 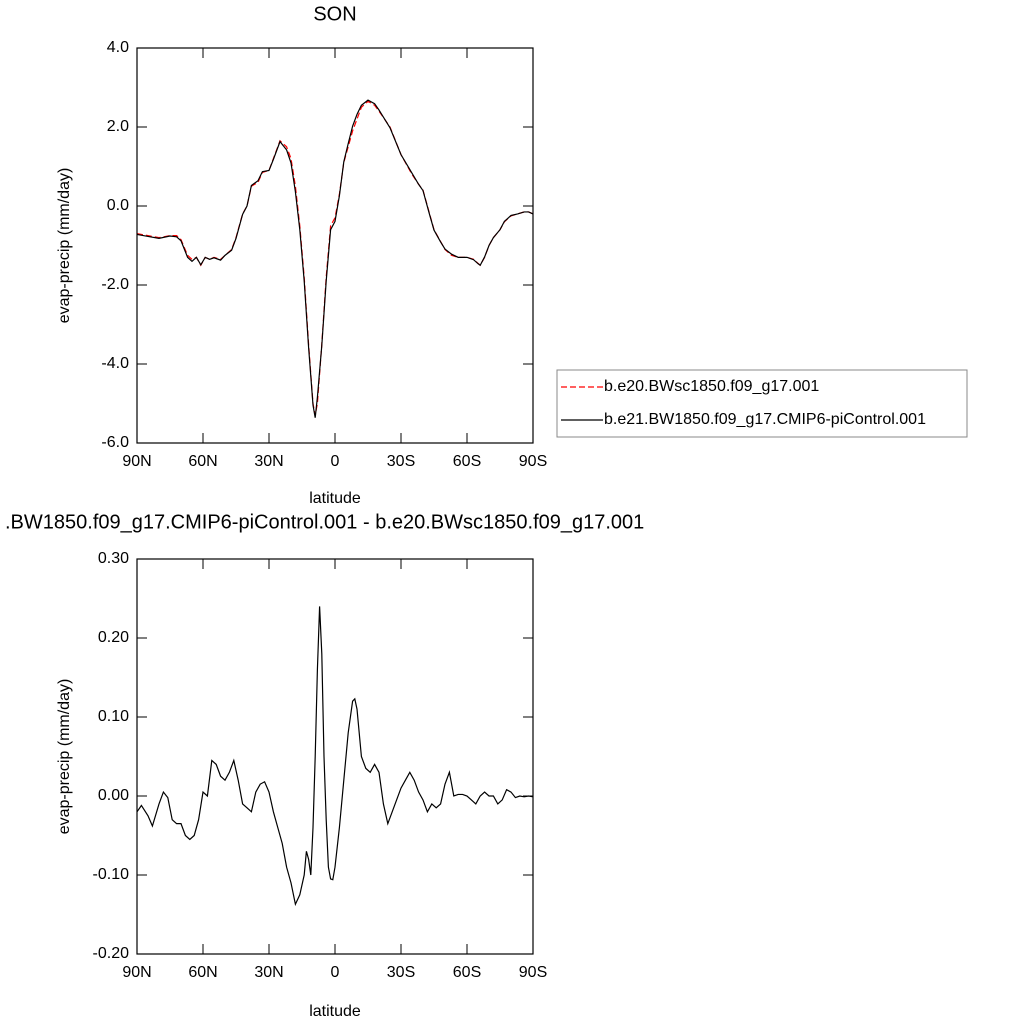 I want to click on legend-box, so click(x=762, y=403).